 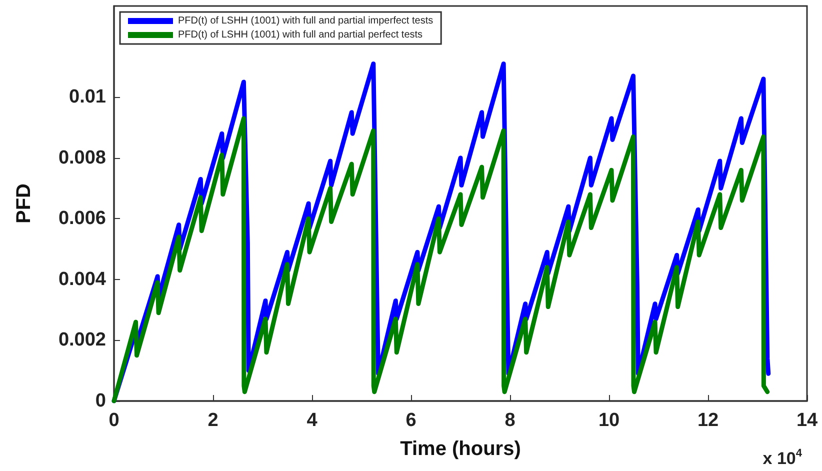 What do you see at coordinates (609, 420) in the screenshot?
I see `x-tick-label: 10` at bounding box center [609, 420].